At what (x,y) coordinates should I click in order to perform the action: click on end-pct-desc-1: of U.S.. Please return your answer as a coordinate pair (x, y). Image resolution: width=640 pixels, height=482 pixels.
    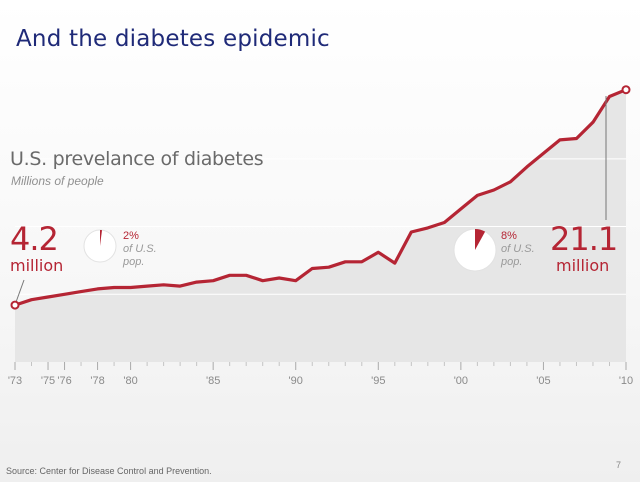
    Looking at the image, I should click on (518, 249).